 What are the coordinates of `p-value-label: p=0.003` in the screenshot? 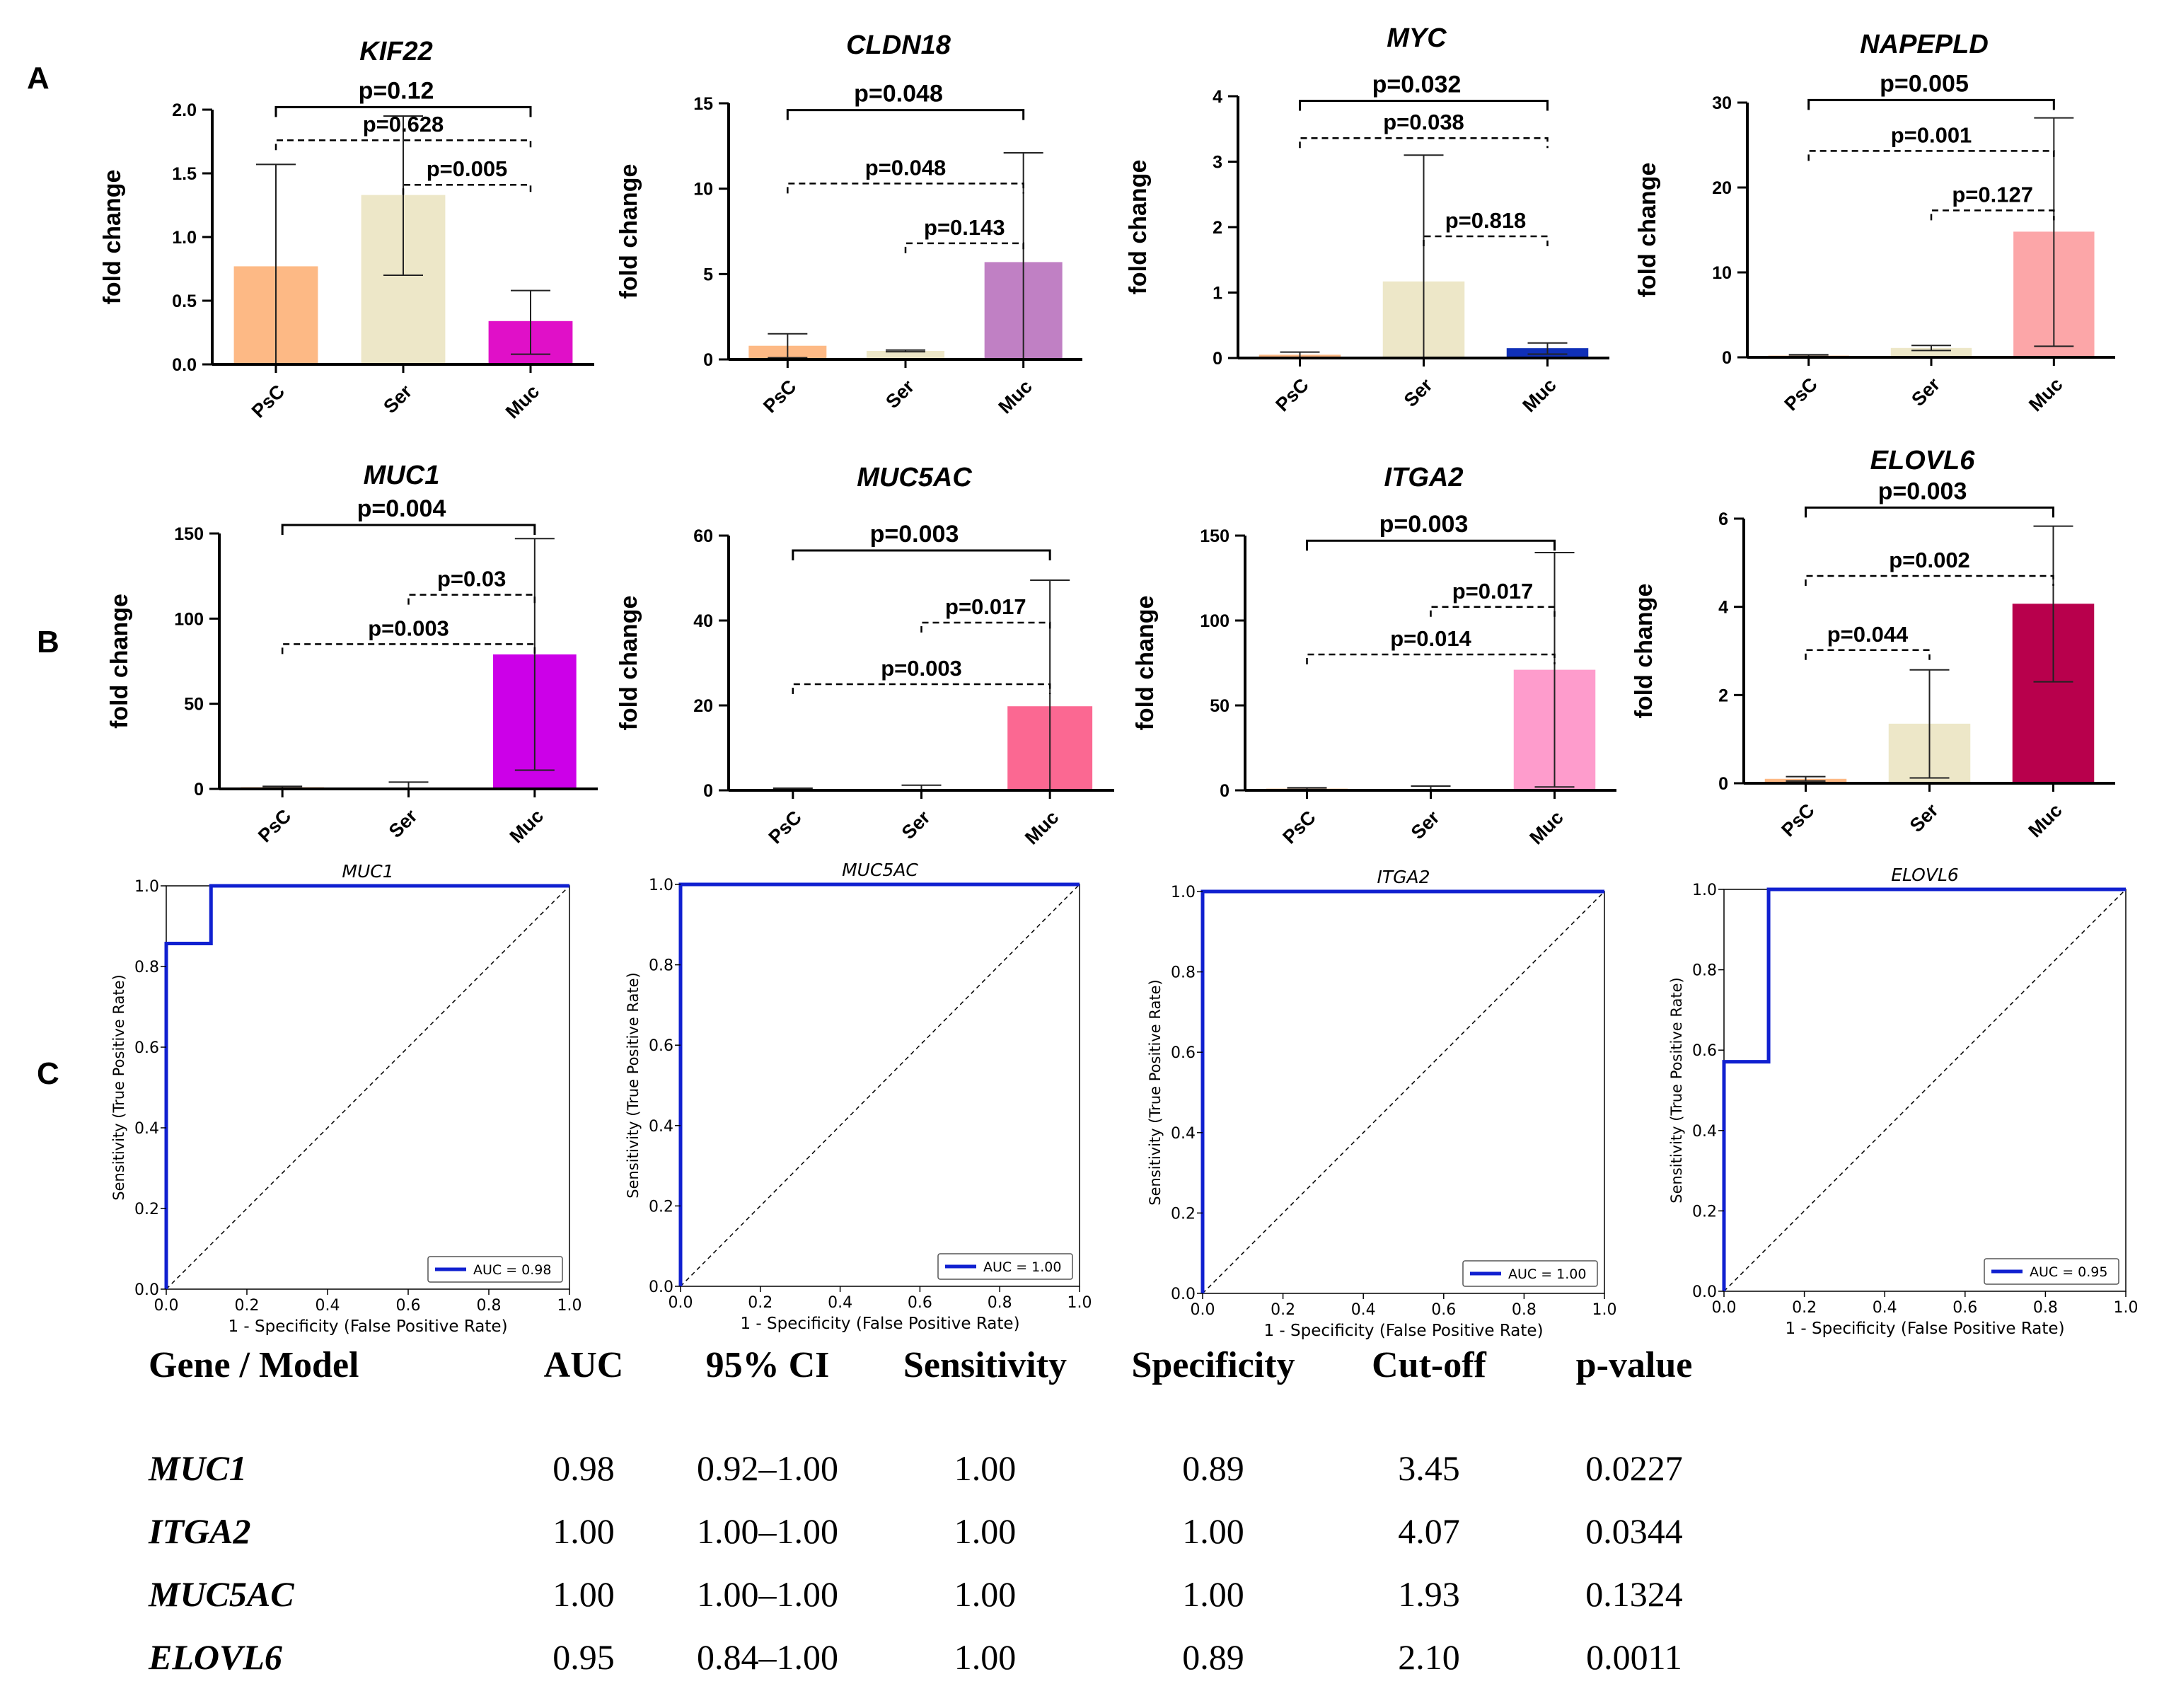 It's located at (1923, 491).